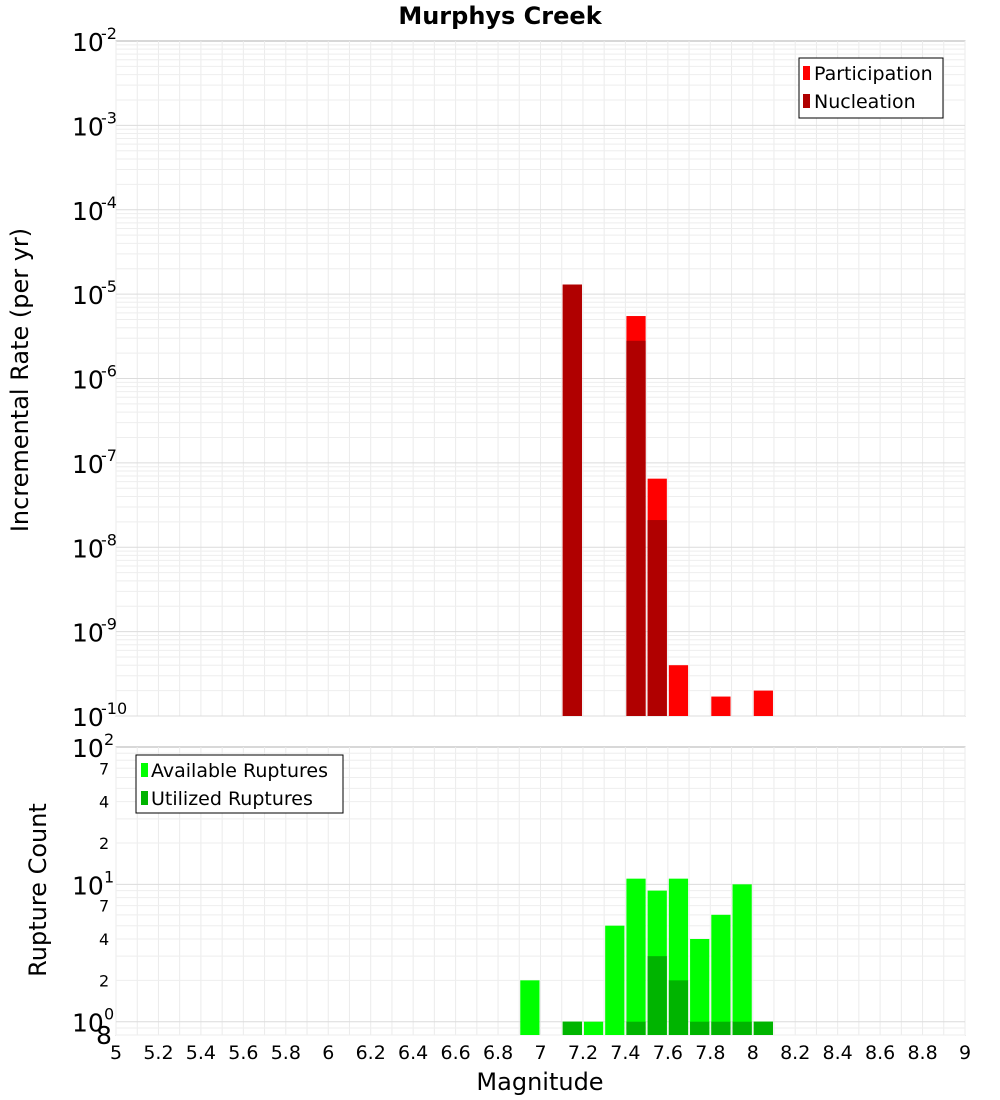 The width and height of the screenshot is (1000, 1100). I want to click on rate-y-tick-exponent: -7, so click(109, 455).